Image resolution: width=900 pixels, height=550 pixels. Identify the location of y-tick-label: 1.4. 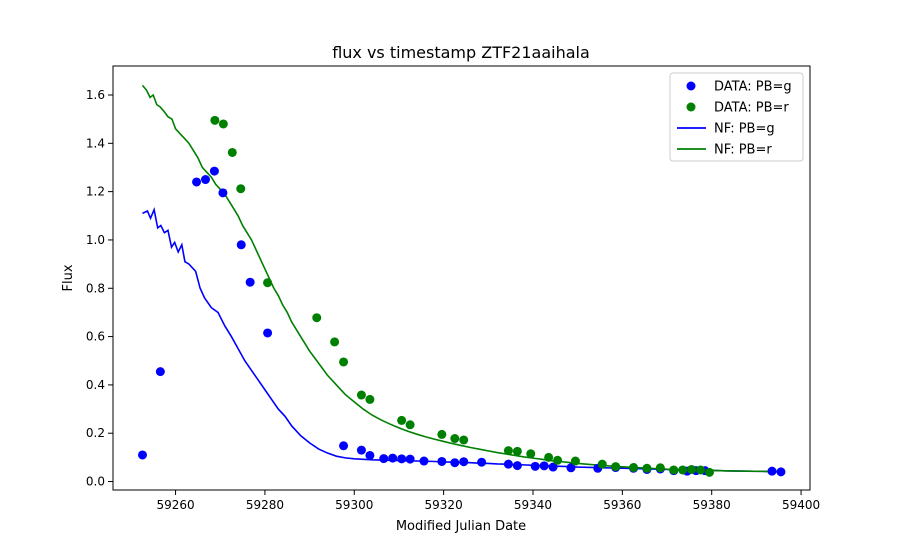
(95, 143).